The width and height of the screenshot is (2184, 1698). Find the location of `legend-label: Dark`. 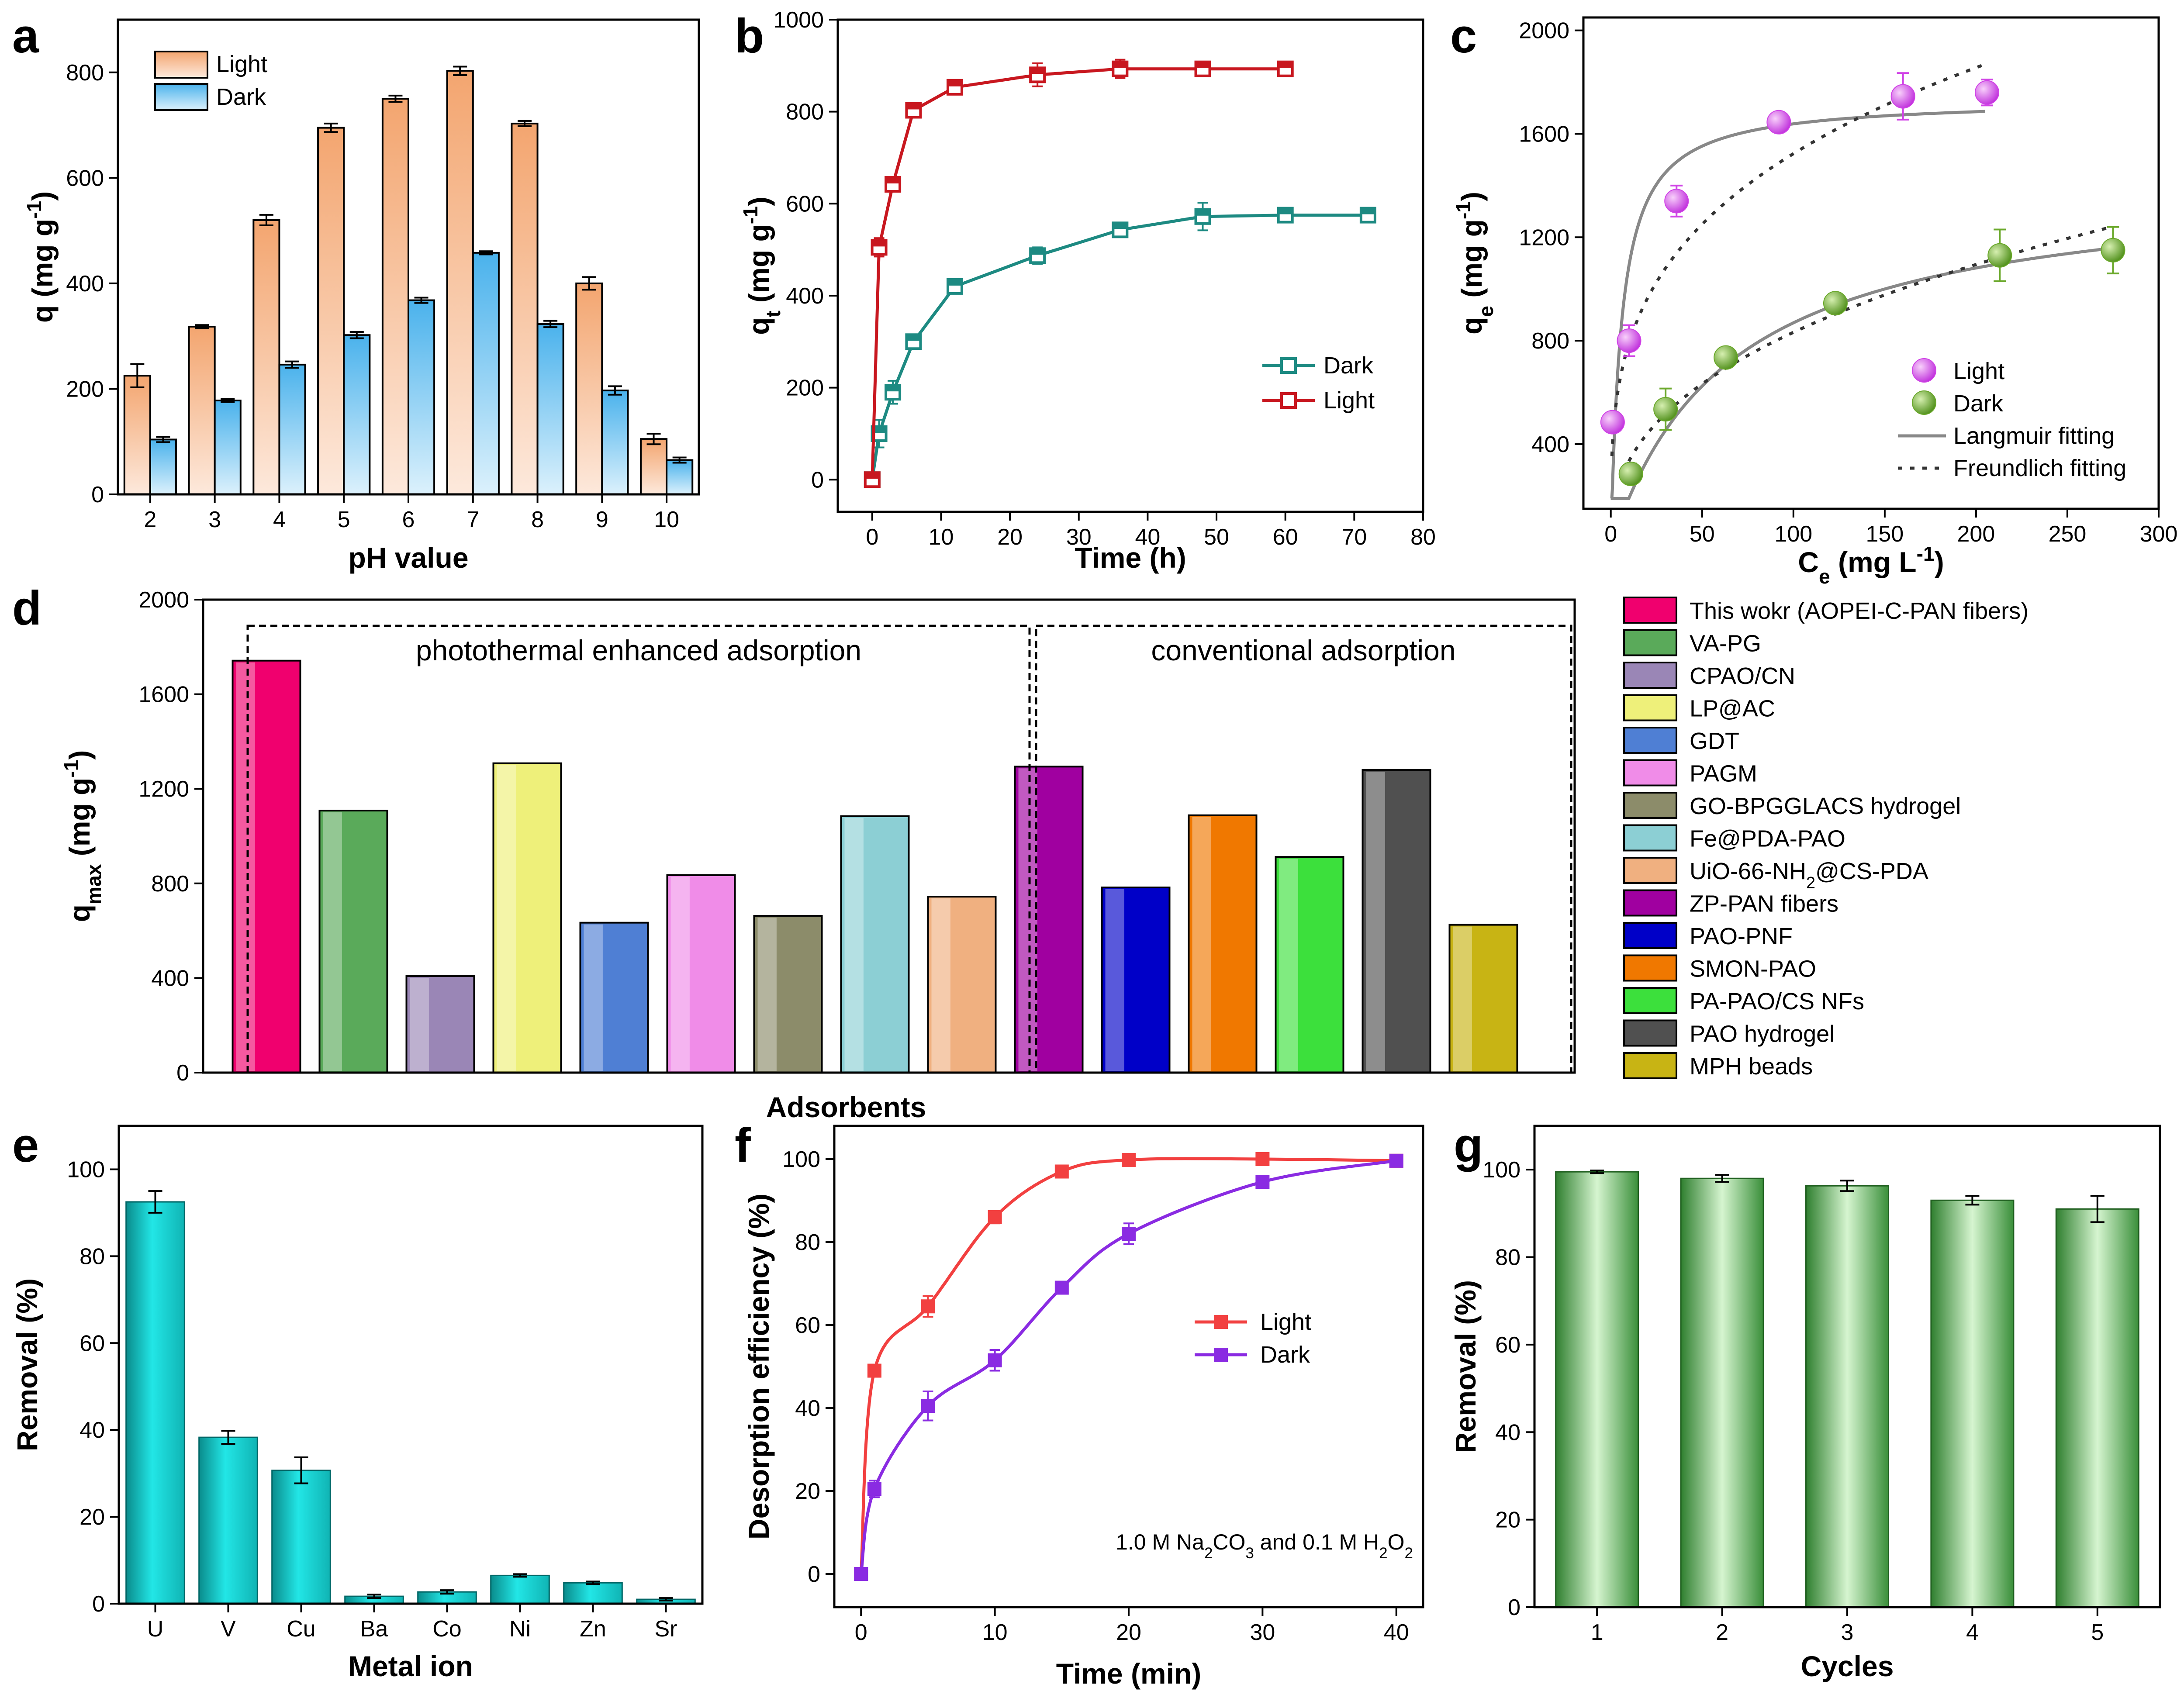

legend-label: Dark is located at coordinates (1285, 1355).